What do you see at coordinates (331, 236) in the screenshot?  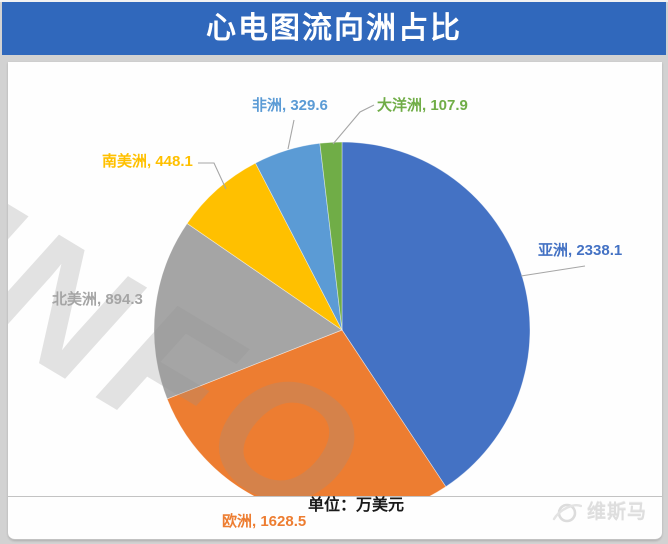 I see `pie-slice-oceania` at bounding box center [331, 236].